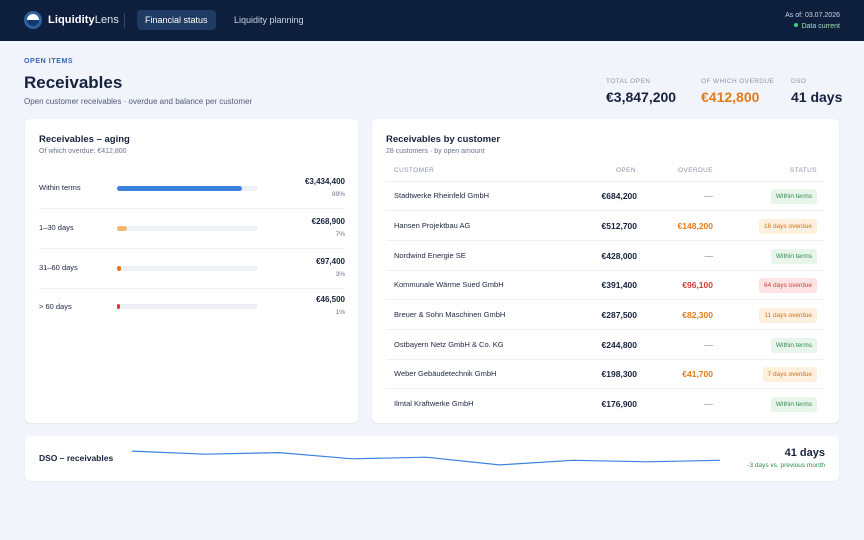  What do you see at coordinates (434, 403) in the screenshot?
I see `customer-name: Ilmtal Kraftwerke GmbH` at bounding box center [434, 403].